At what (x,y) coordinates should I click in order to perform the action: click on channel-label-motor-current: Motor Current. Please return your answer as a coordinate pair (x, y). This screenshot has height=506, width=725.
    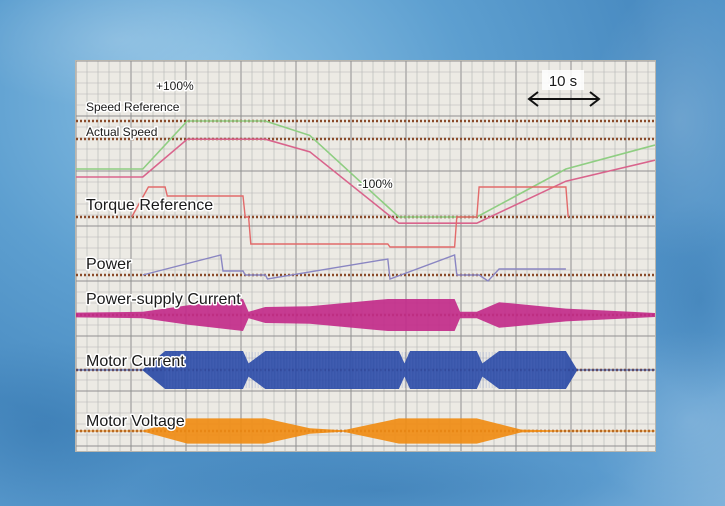
    Looking at the image, I should click on (135, 361).